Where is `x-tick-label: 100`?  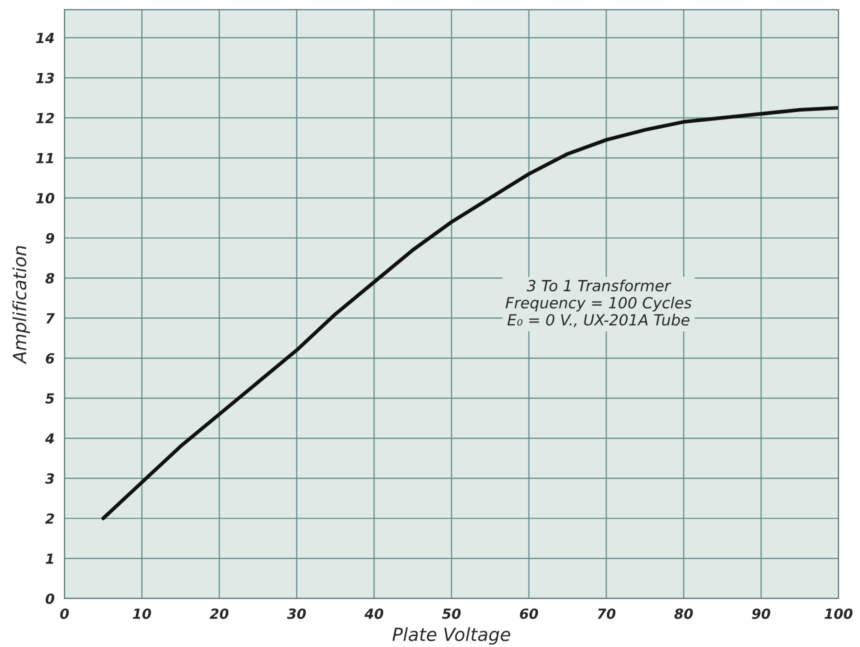
x-tick-label: 100 is located at coordinates (838, 613).